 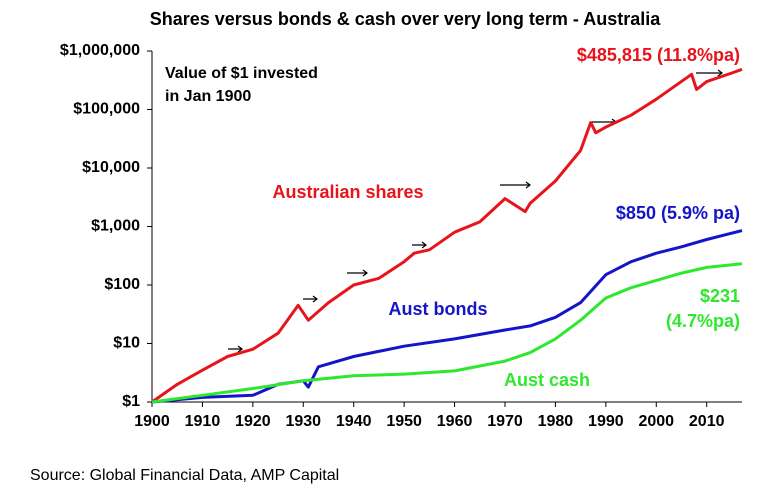 I want to click on x-tick-label: 1940, so click(x=354, y=421).